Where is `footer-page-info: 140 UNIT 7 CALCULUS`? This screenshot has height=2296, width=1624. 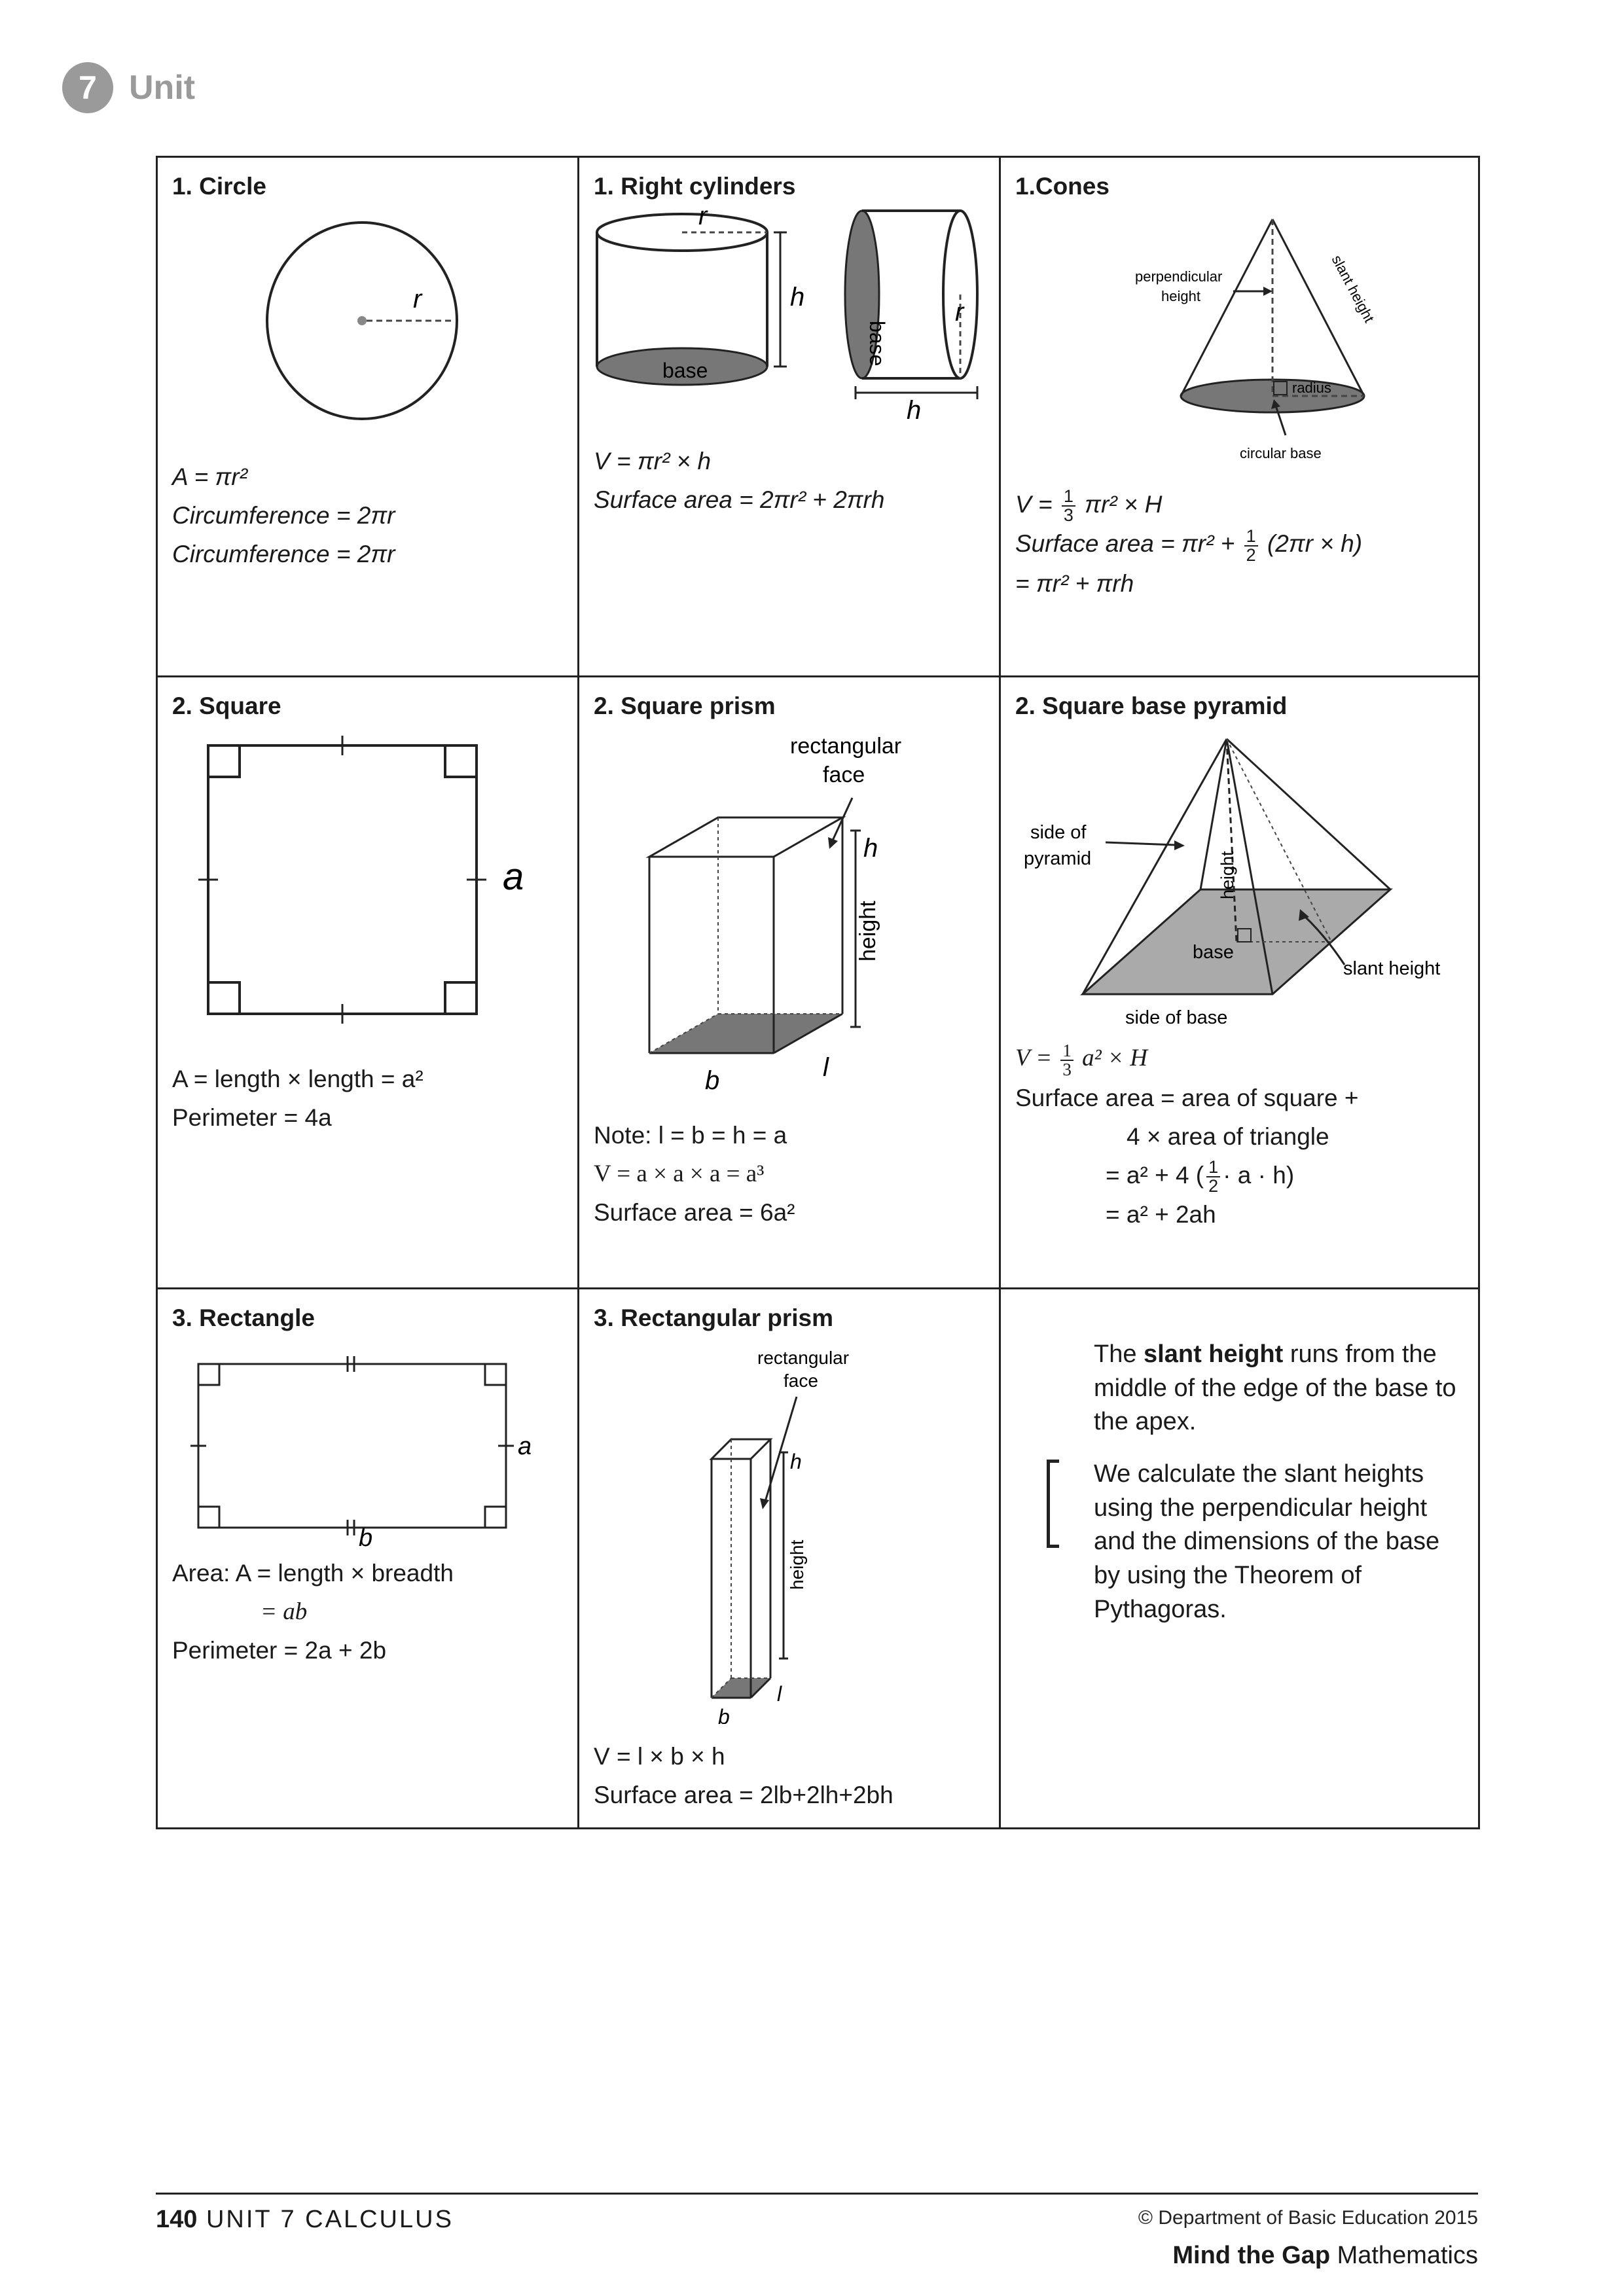
footer-page-info: 140 UNIT 7 CALCULUS is located at coordinates (305, 2220).